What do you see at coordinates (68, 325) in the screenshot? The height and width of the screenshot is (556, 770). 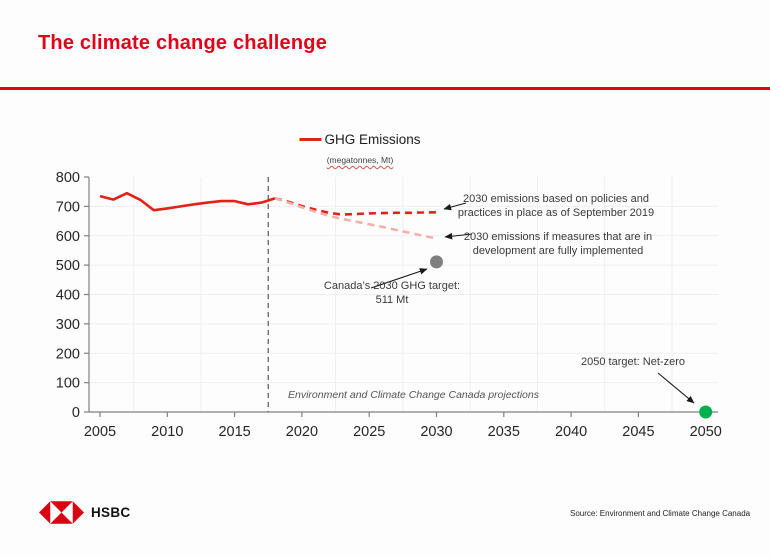 I see `y-tick-label: 300` at bounding box center [68, 325].